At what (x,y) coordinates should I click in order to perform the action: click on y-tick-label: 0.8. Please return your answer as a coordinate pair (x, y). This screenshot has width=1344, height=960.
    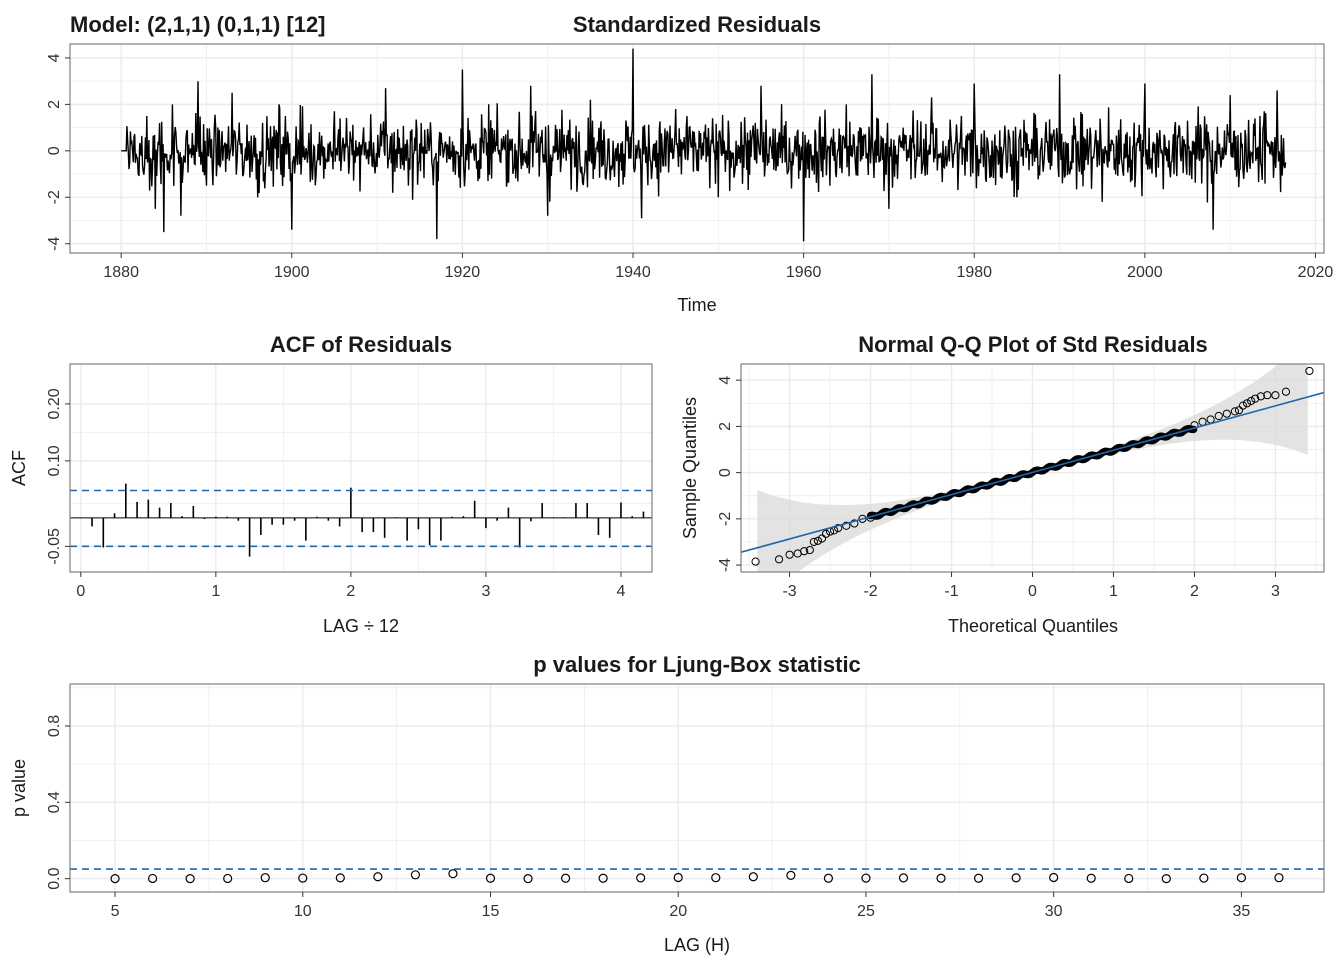
    Looking at the image, I should click on (54, 726).